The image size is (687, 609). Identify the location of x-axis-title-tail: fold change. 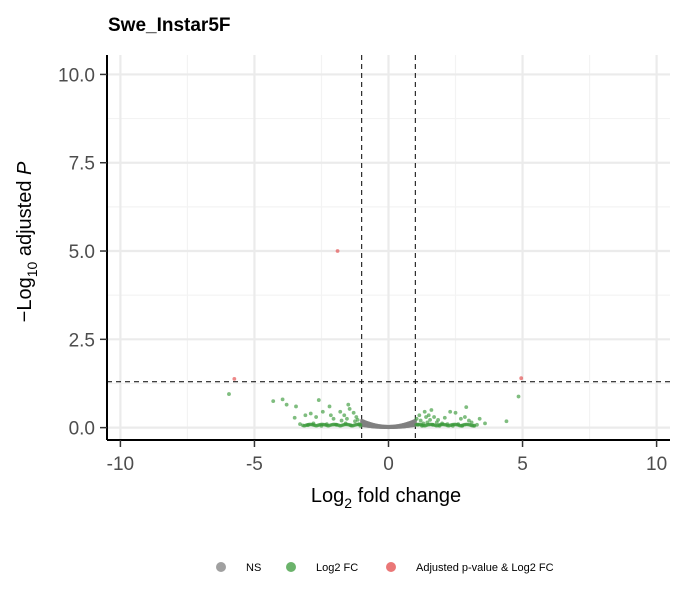
(406, 496).